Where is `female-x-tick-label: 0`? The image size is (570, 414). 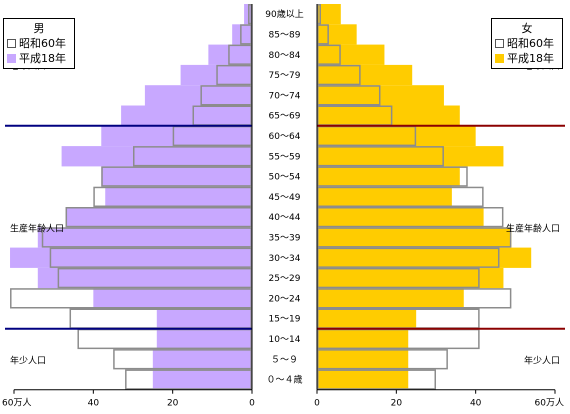
female-x-tick-label: 0 is located at coordinates (317, 404).